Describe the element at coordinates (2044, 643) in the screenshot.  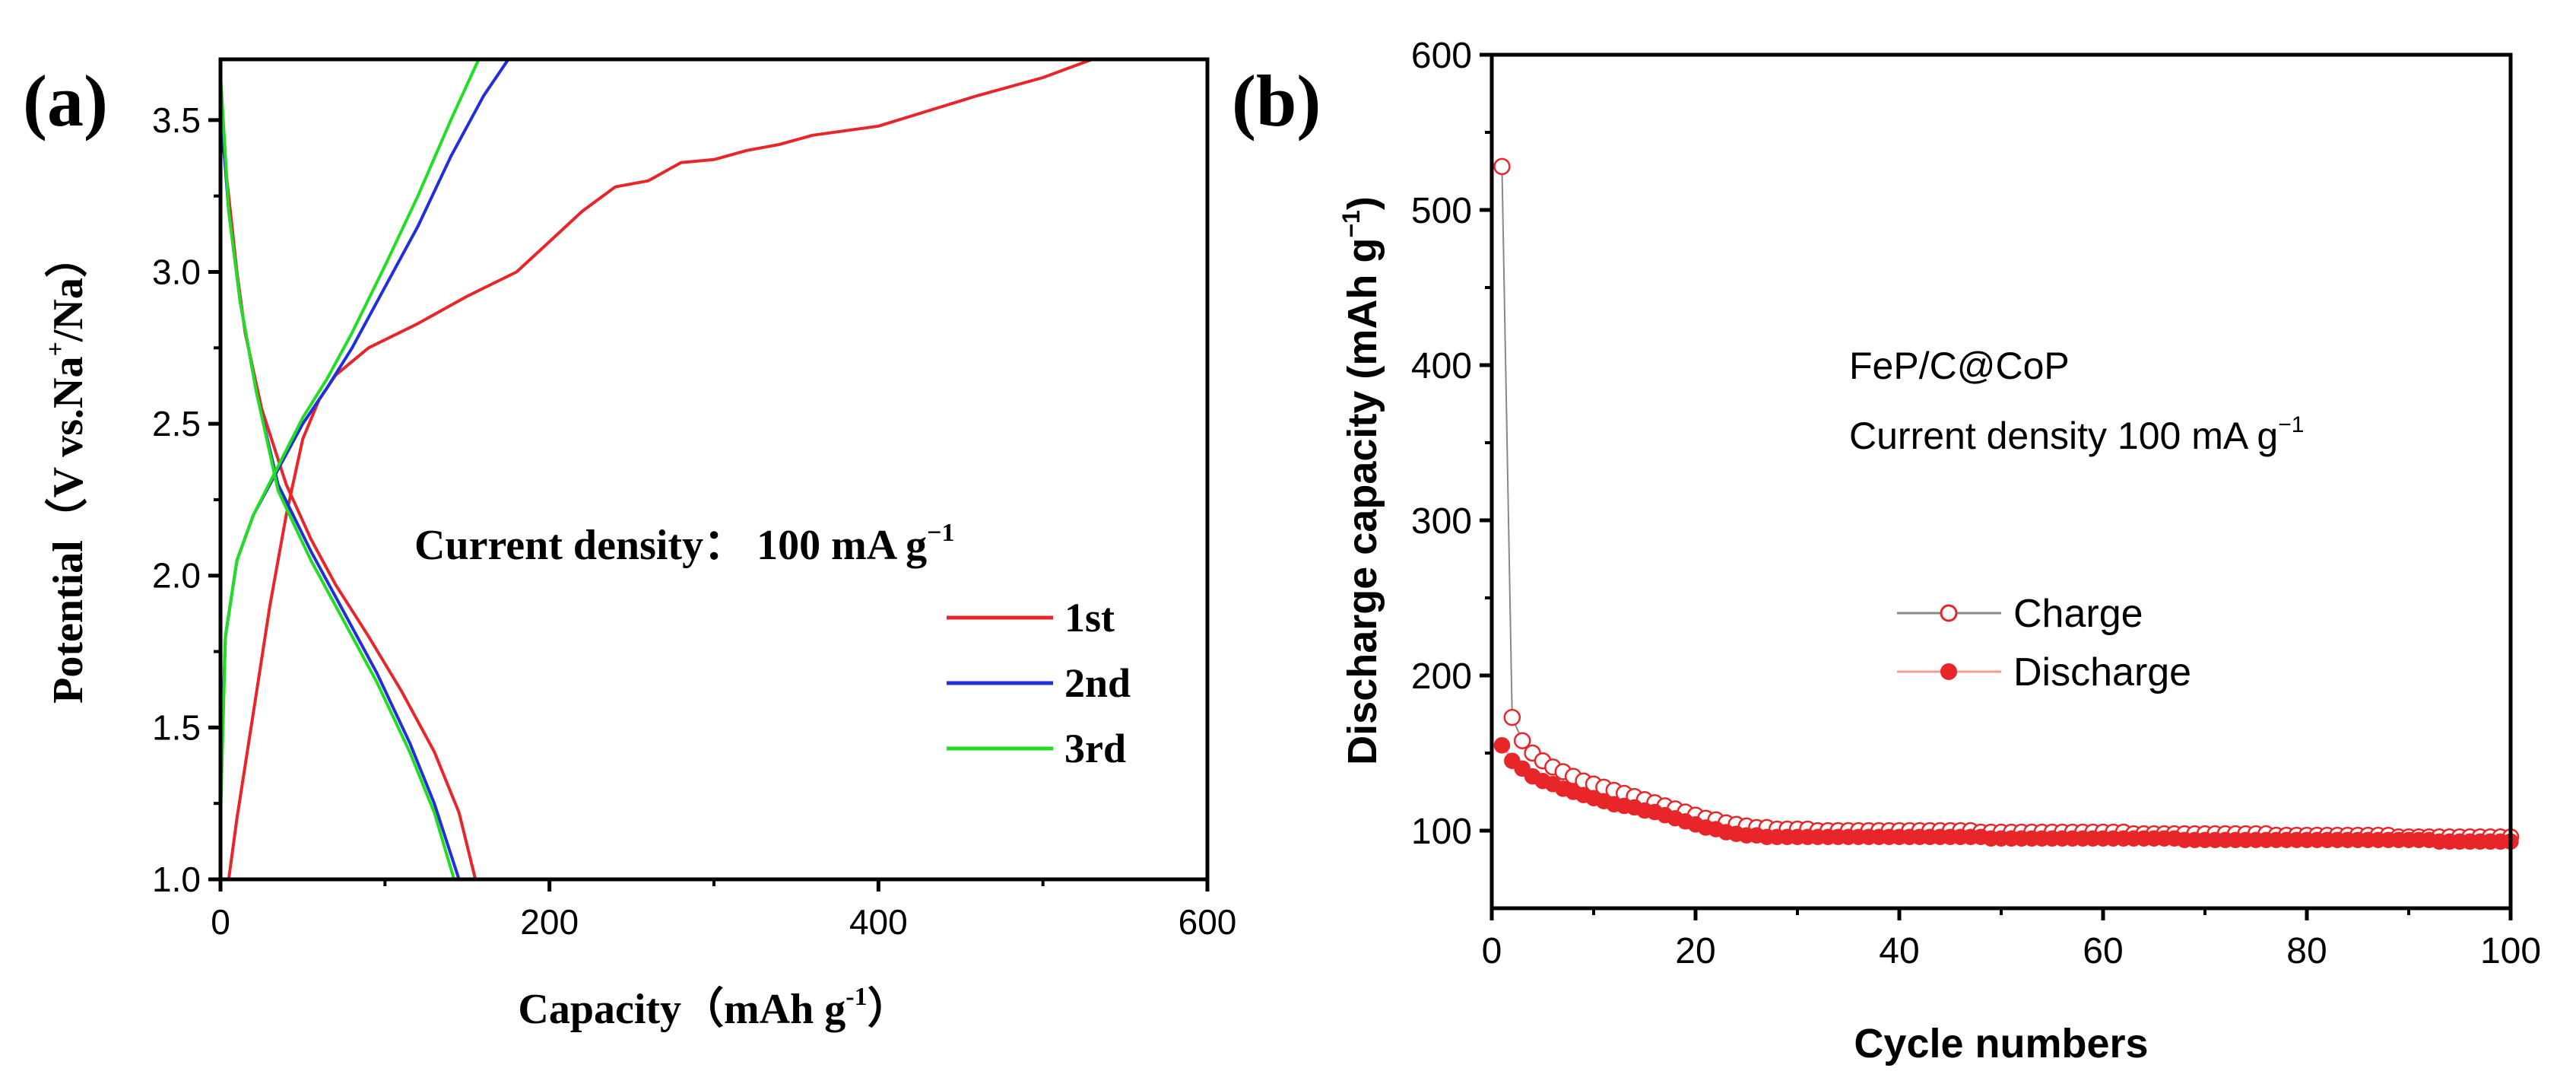
I see `panel-b-legend: Charge Discharge` at that location.